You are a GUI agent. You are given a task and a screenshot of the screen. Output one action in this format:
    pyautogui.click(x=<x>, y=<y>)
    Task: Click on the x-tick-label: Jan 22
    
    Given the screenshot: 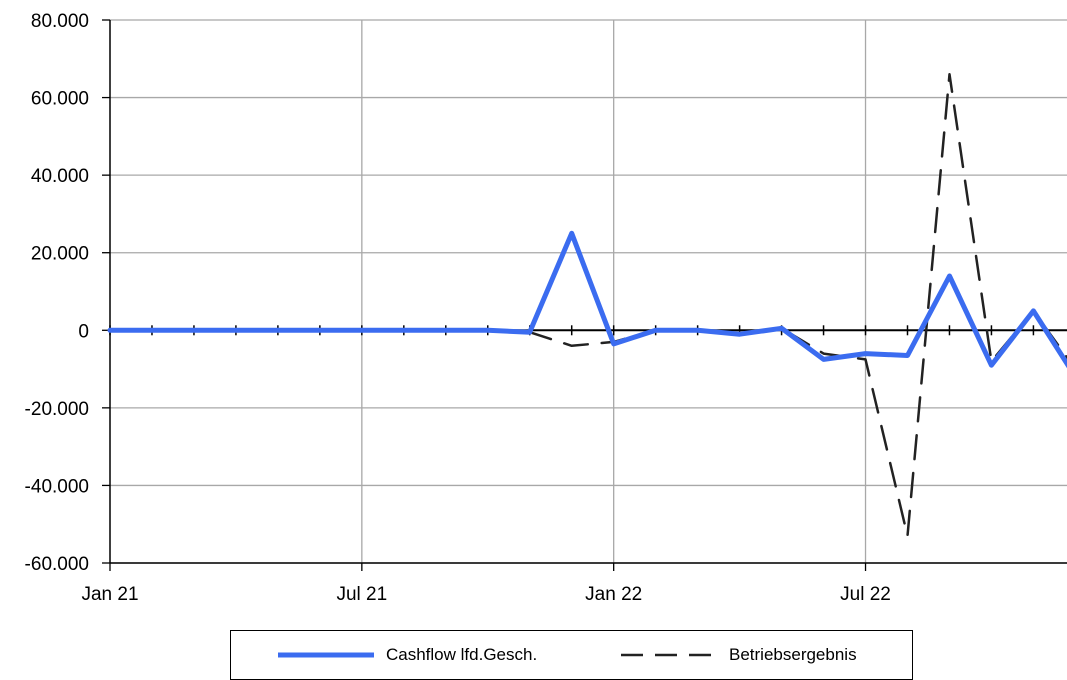 What is the action you would take?
    pyautogui.click(x=613, y=594)
    